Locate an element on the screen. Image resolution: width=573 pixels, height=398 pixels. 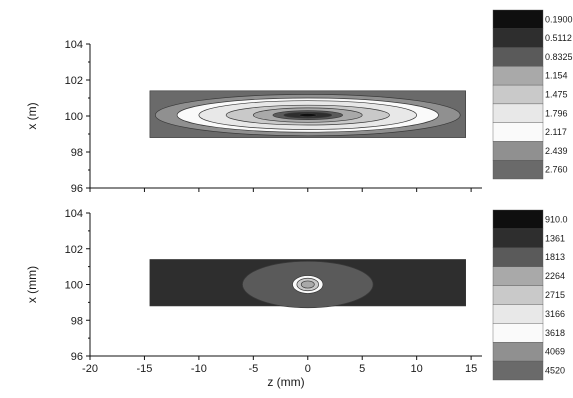
panel1-legend-label: 0.1900 is located at coordinates (559, 19).